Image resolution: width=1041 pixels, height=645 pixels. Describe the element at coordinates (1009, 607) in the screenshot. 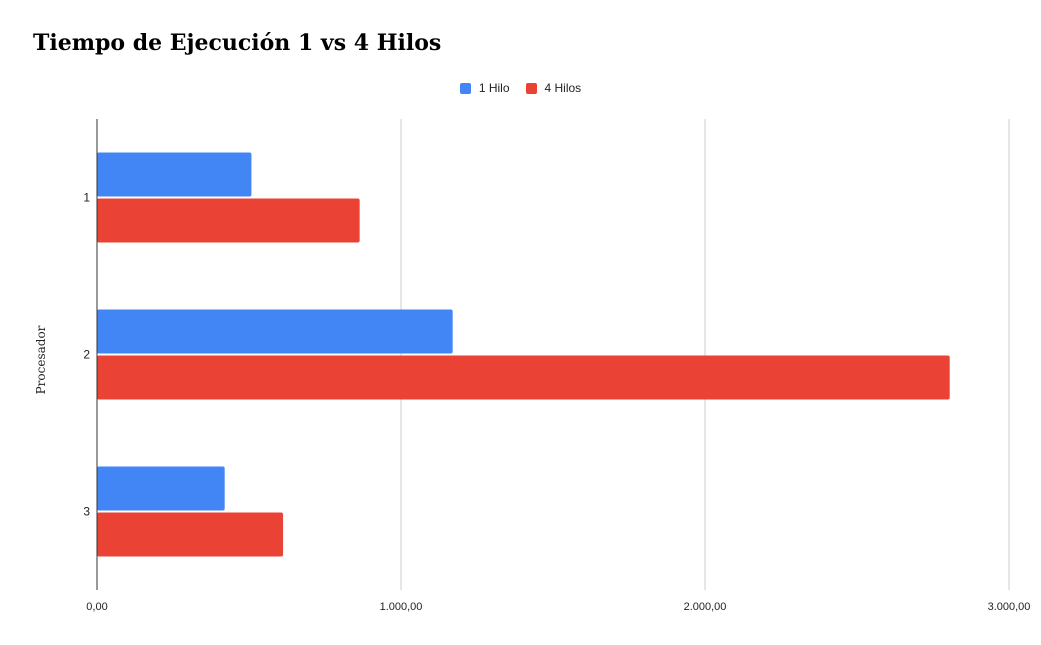

I see `x-tick-label: 3.000,00` at that location.